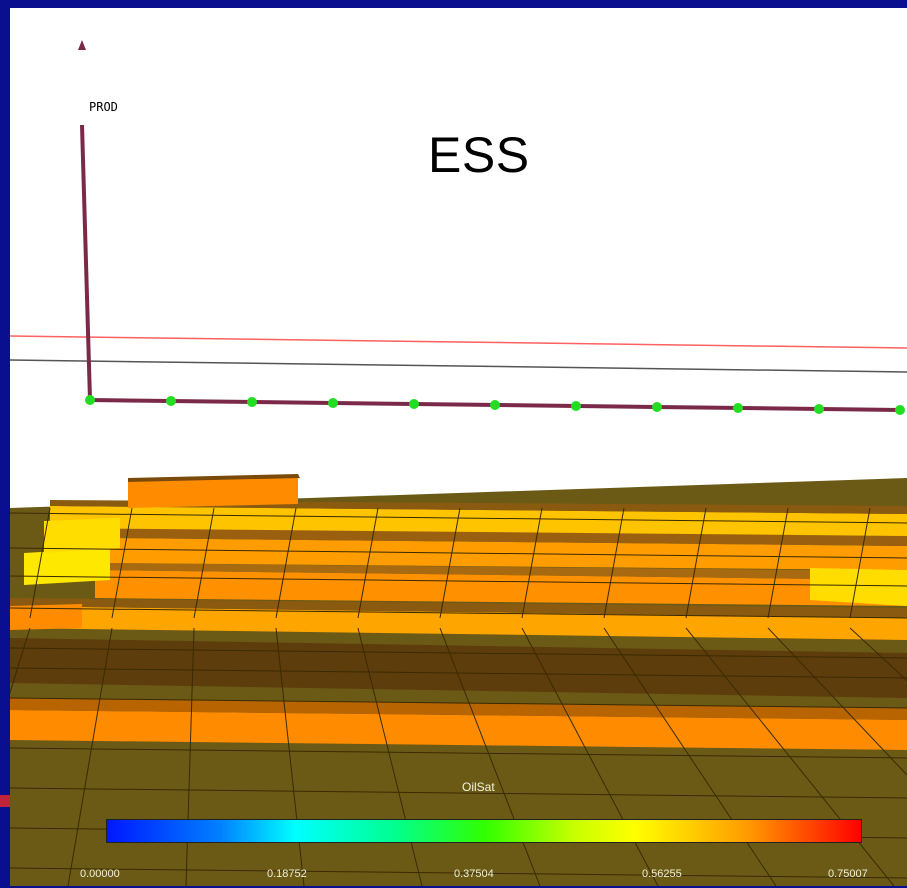  I want to click on right-yellow-block, so click(858, 587).